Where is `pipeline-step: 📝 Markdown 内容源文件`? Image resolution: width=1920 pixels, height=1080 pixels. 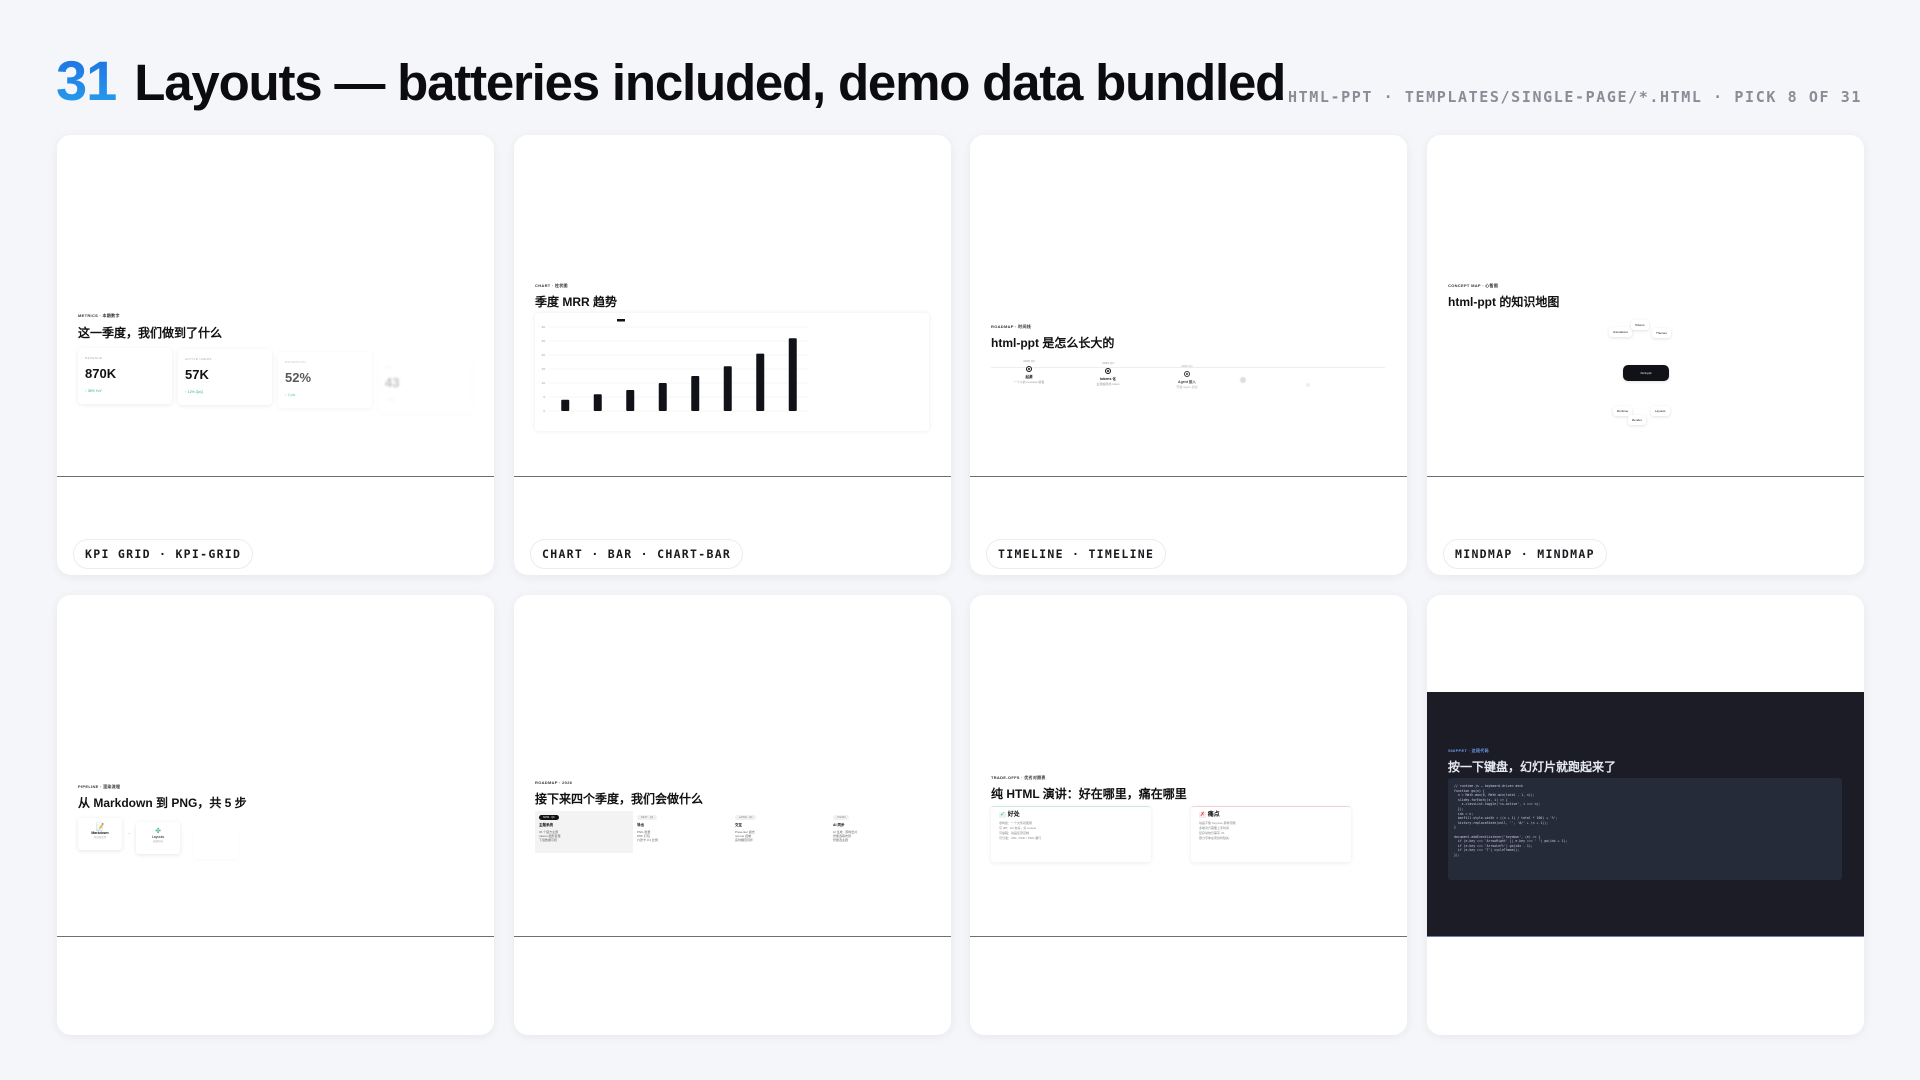
pipeline-step: 📝 Markdown 内容源文件 is located at coordinates (100, 834).